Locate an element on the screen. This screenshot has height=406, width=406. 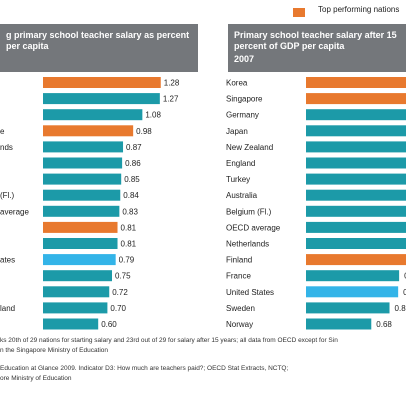
left-category-label: average is located at coordinates (14, 211).